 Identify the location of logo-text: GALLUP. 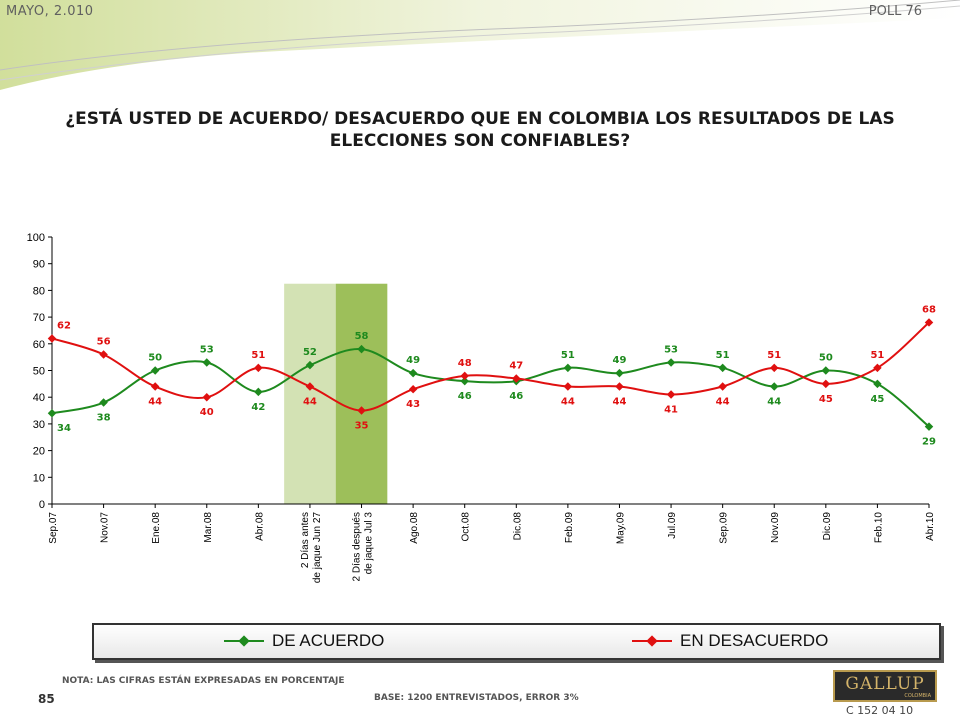
(885, 684).